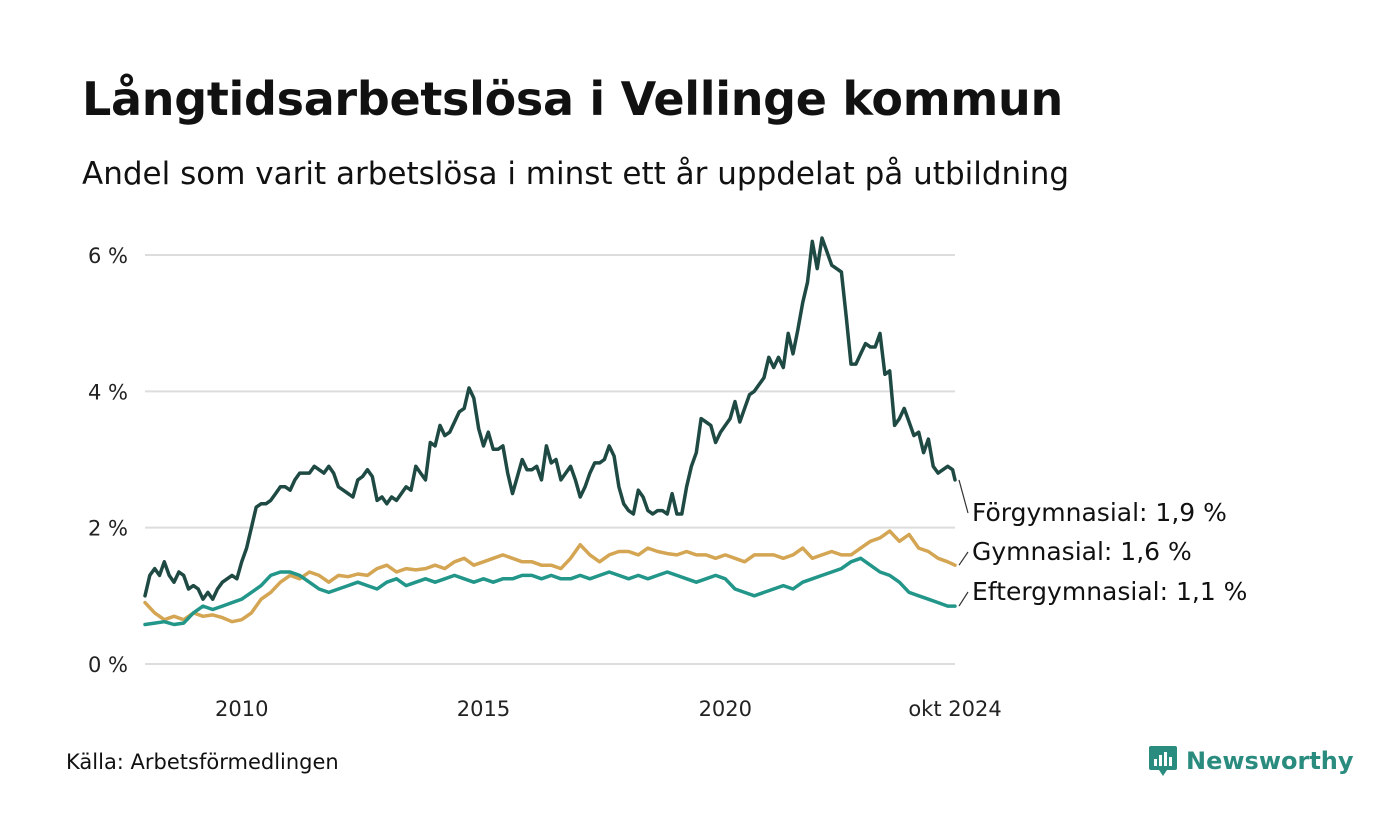  I want to click on brand-name: Newsworthy, so click(1270, 761).